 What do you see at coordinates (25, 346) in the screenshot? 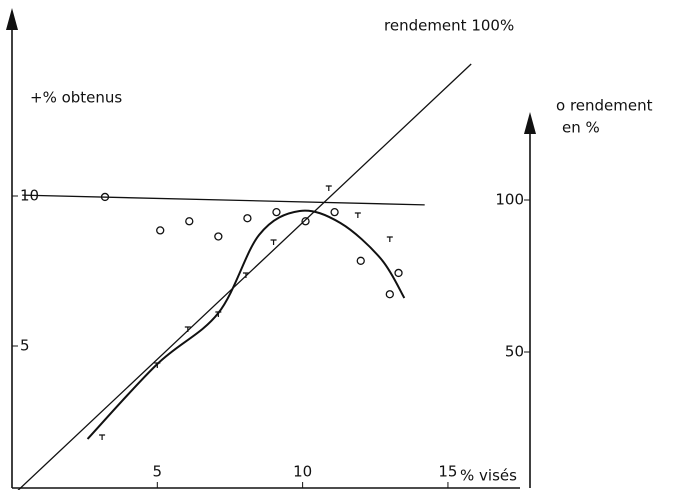
I see `y-tick-label: 5` at bounding box center [25, 346].